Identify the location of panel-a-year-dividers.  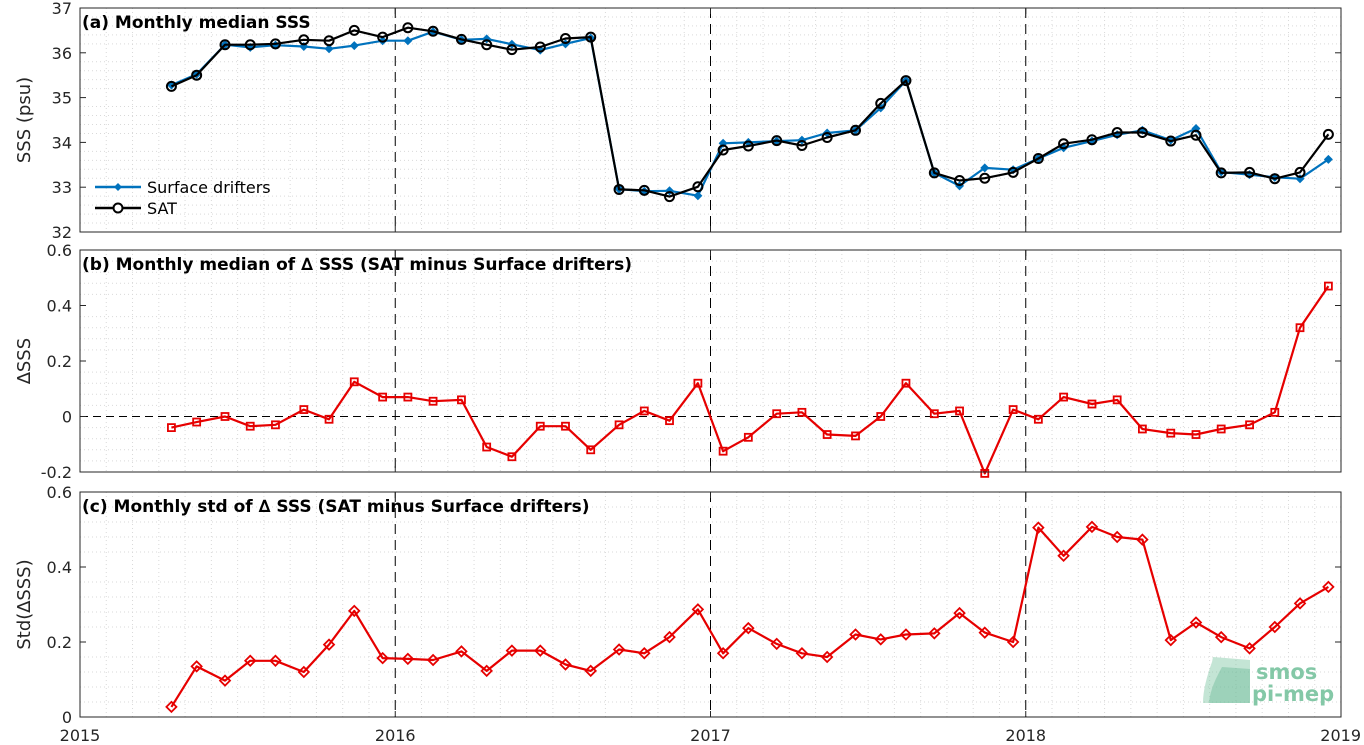
(710, 120).